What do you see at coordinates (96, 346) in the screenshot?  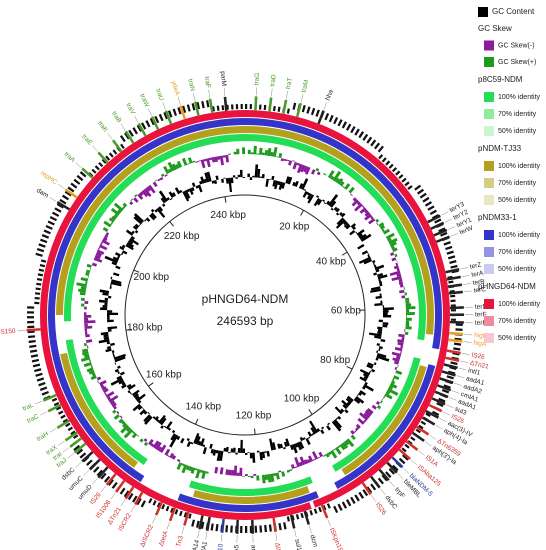 I see `identity-ring` at bounding box center [96, 346].